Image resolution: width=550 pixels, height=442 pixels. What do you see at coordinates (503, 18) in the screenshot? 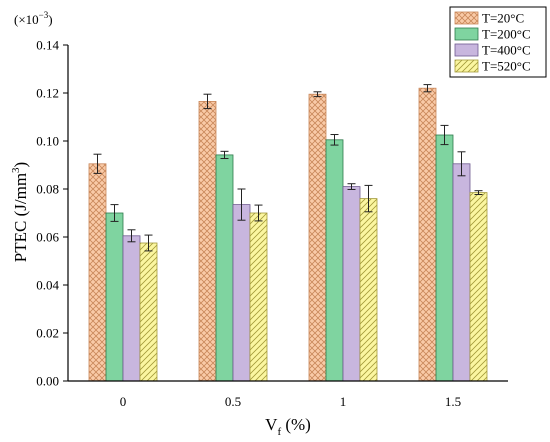
I see `legend-label: T=20°C` at bounding box center [503, 18].